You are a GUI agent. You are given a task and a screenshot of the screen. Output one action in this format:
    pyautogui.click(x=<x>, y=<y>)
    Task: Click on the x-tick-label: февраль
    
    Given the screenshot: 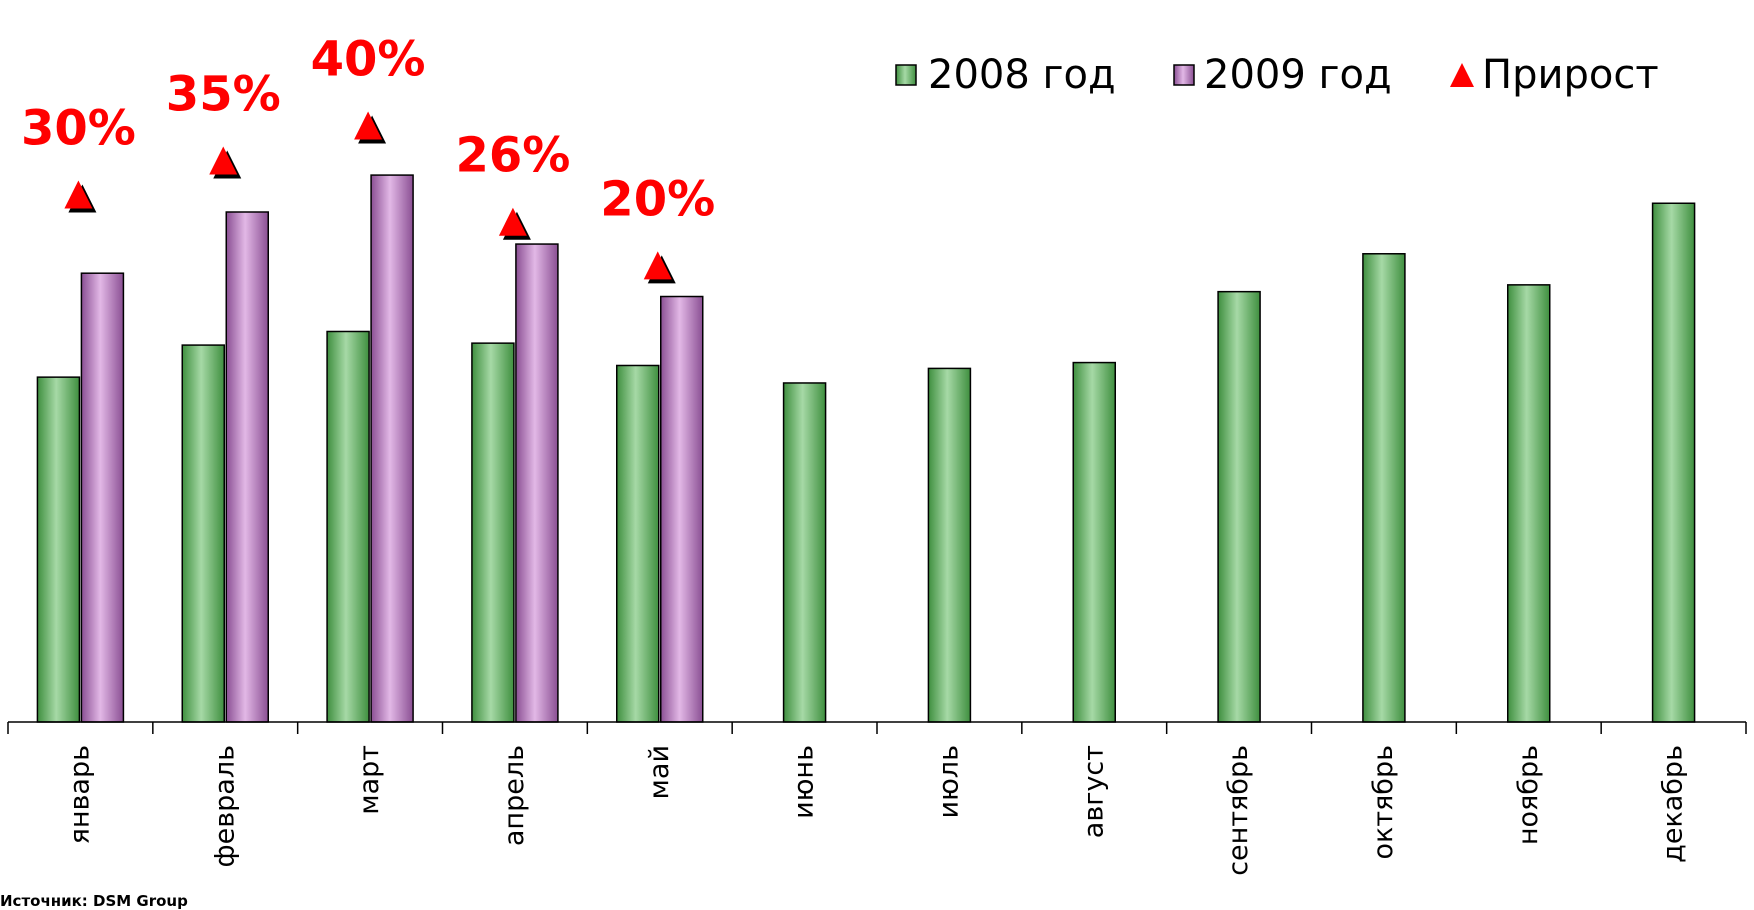 What is the action you would take?
    pyautogui.click(x=224, y=806)
    